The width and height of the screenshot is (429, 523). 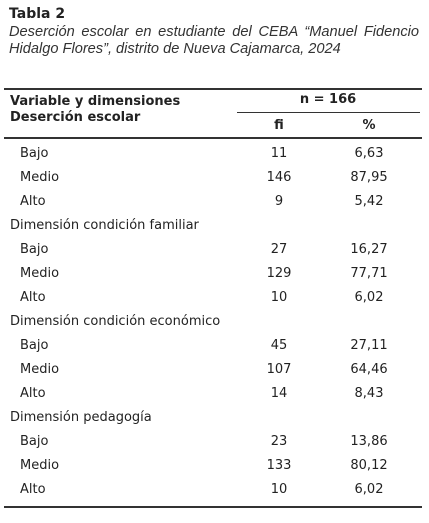 What do you see at coordinates (37, 14) in the screenshot?
I see `table-title: Tabla 2` at bounding box center [37, 14].